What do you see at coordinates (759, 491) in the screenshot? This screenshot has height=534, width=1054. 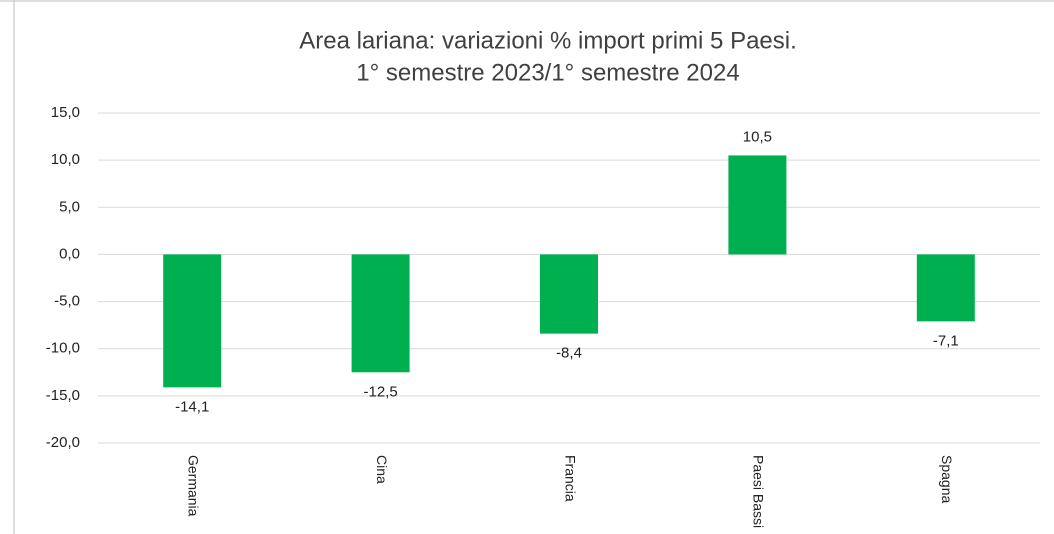 I see `x-tick-label: Paesi Bassi` at bounding box center [759, 491].